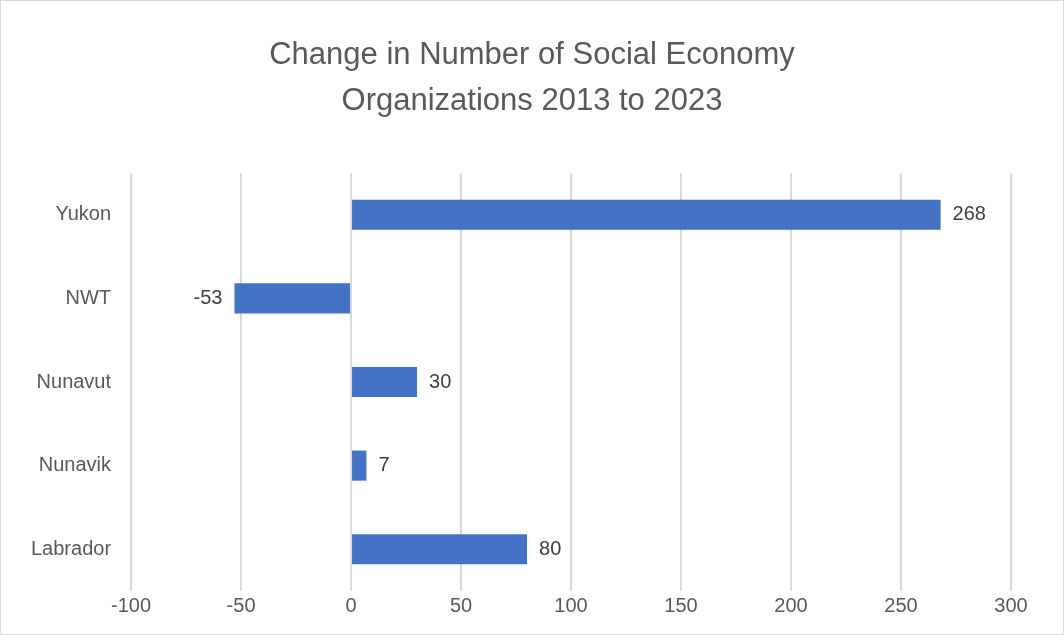 The height and width of the screenshot is (635, 1064). Describe the element at coordinates (901, 604) in the screenshot. I see `x-tick-label: 250` at that location.